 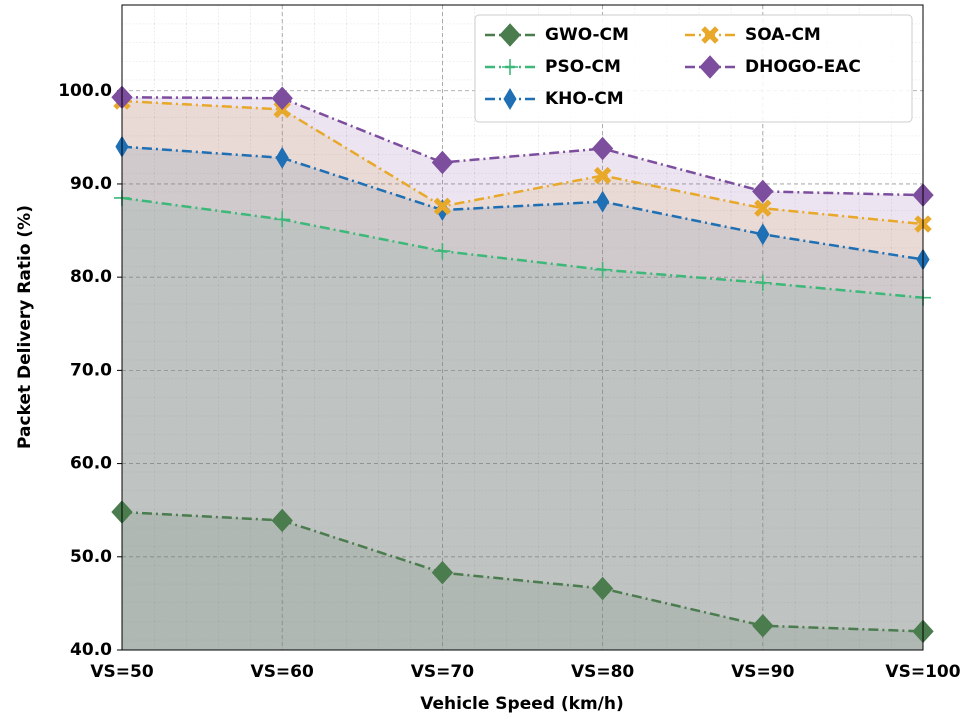 I want to click on x-tick-label: VS=100, so click(x=922, y=672).